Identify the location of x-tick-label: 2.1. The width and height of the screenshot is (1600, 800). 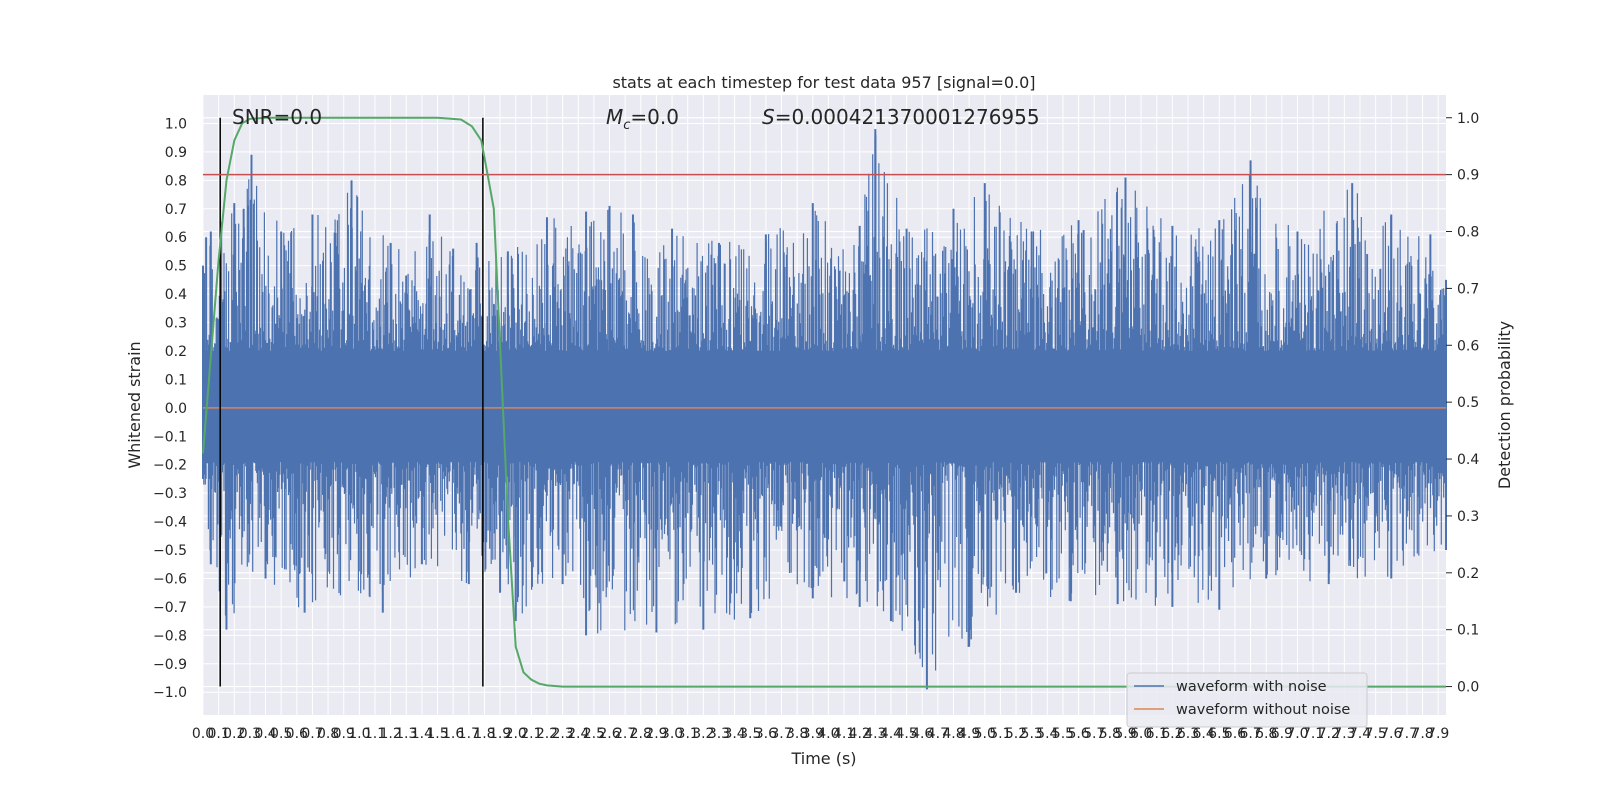
(531, 734).